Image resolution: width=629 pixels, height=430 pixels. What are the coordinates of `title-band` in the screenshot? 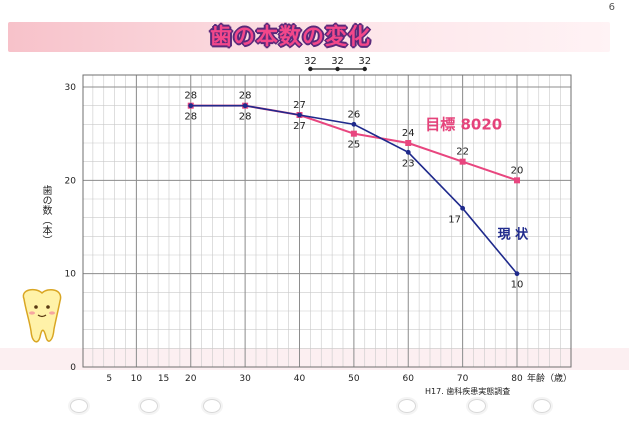 It's located at (309, 37).